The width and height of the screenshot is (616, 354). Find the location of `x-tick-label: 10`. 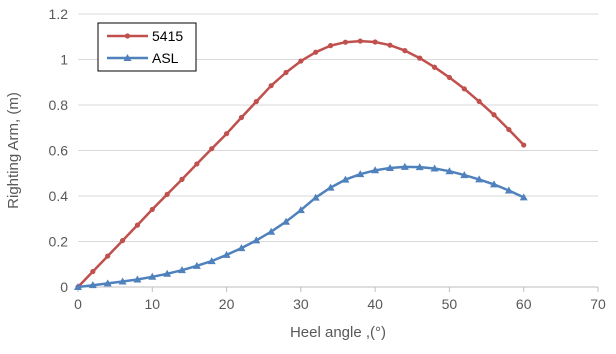

x-tick-label: 10 is located at coordinates (152, 304).